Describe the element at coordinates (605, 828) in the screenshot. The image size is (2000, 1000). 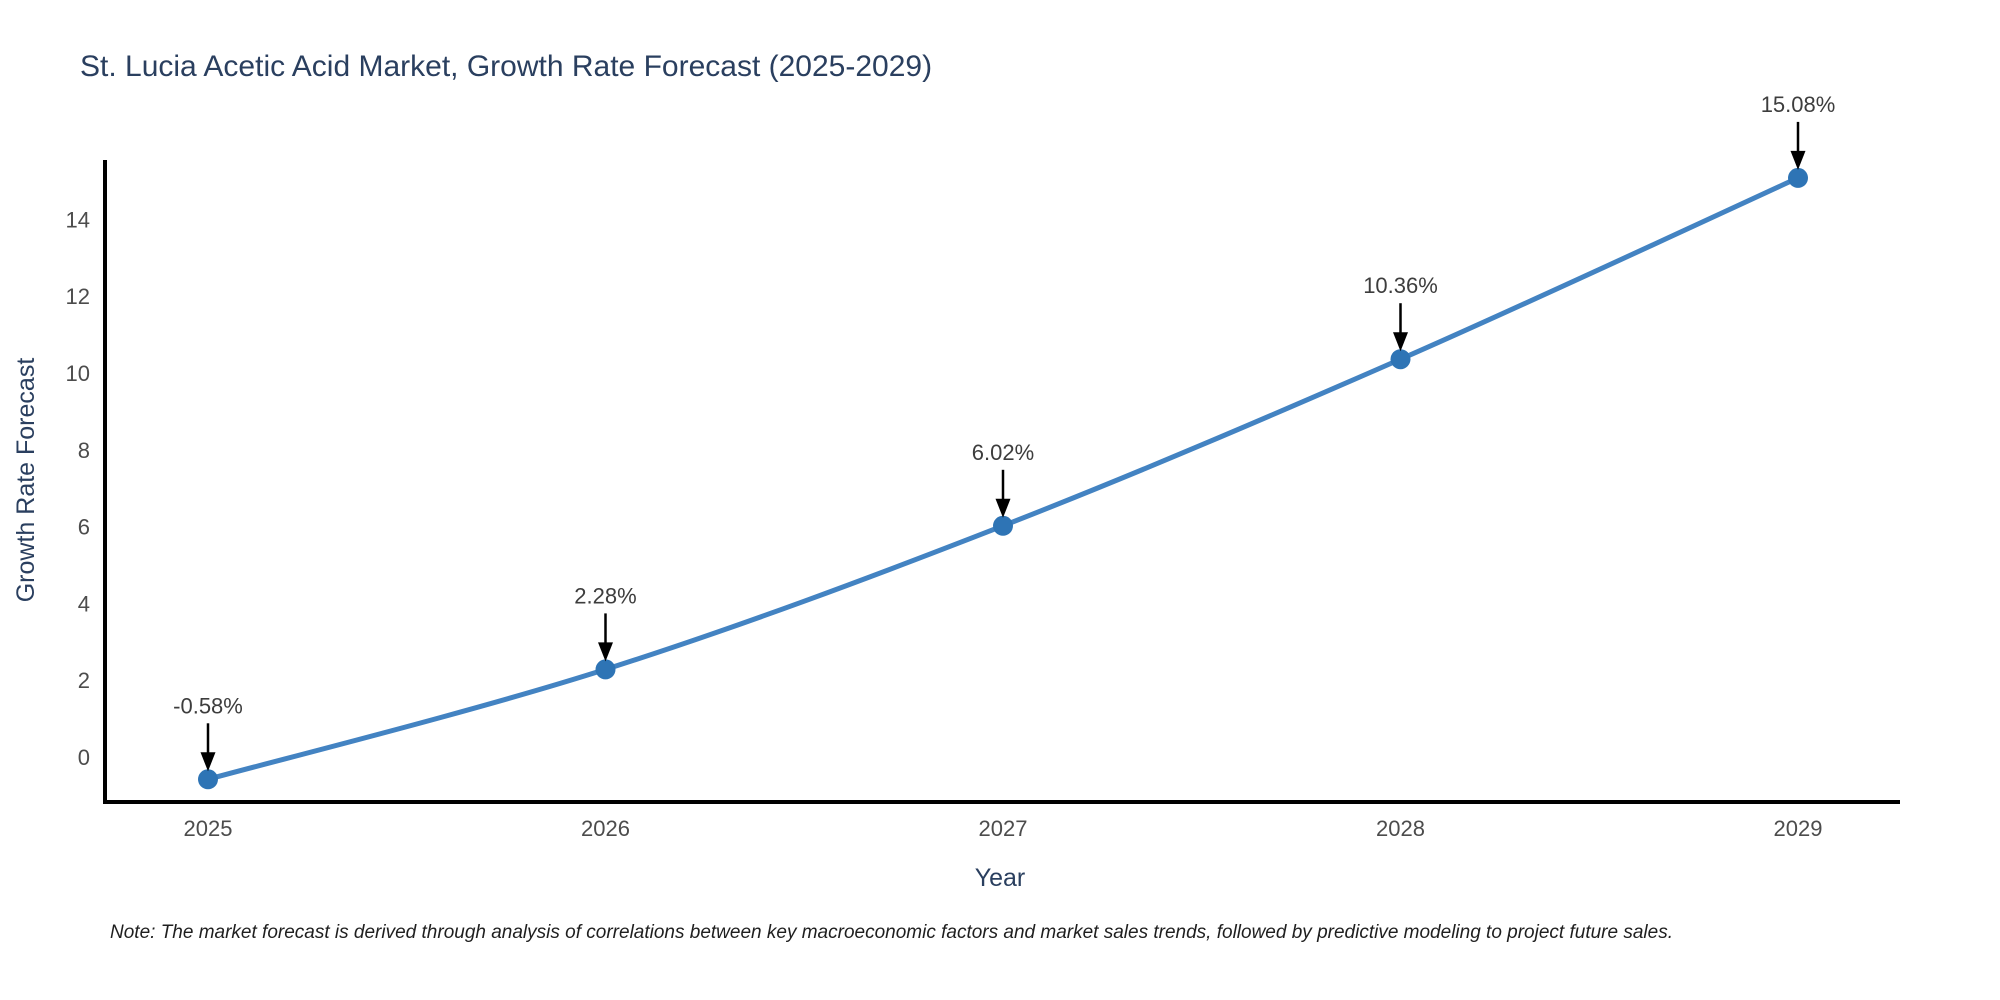
I see `x-tick-label-2026: 2026` at that location.